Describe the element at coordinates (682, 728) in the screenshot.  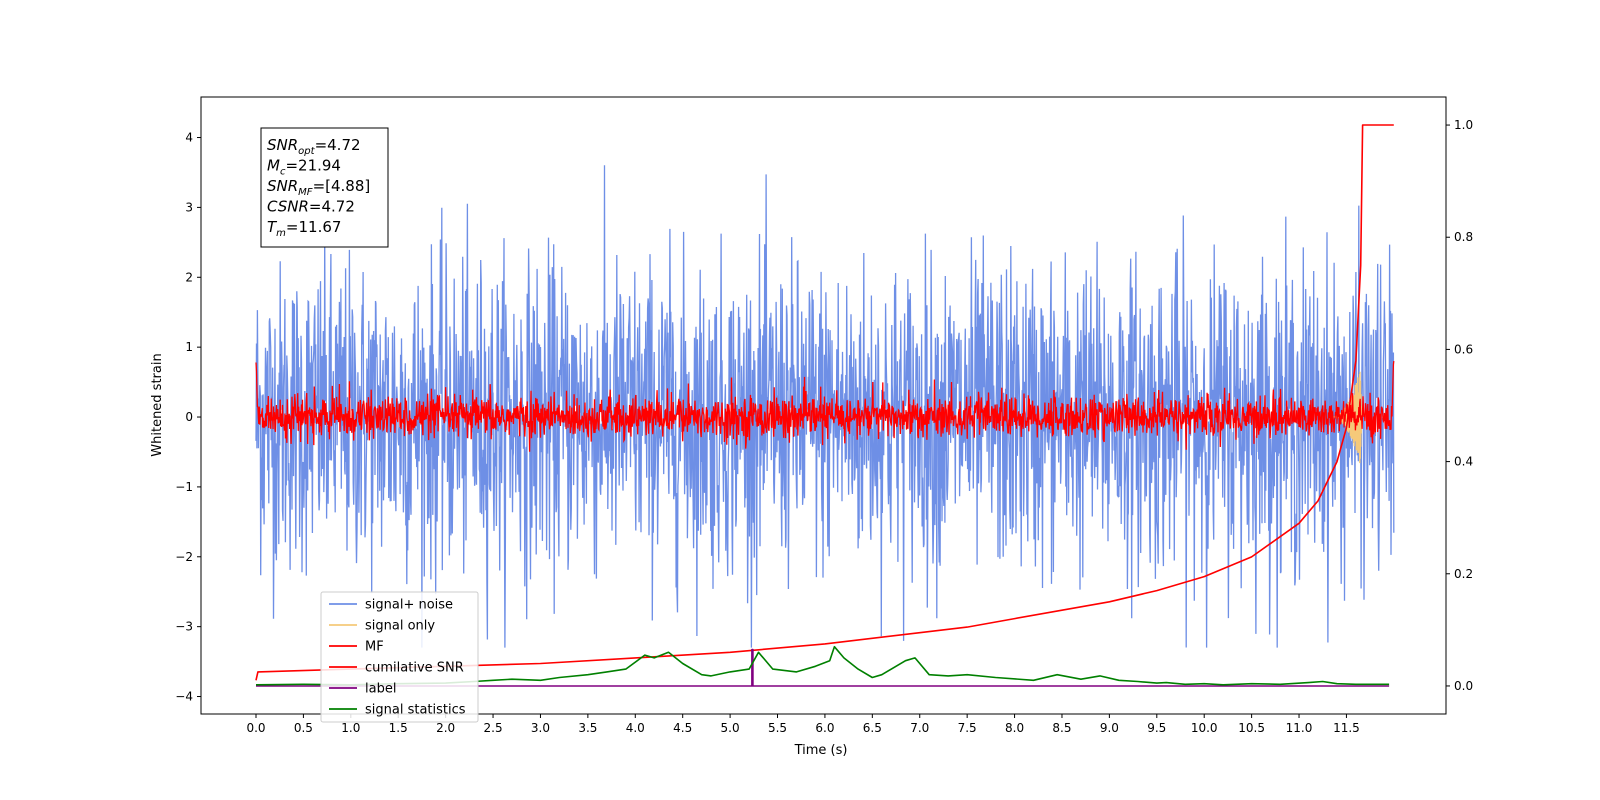
I see `x-tick-label: 4.5` at that location.